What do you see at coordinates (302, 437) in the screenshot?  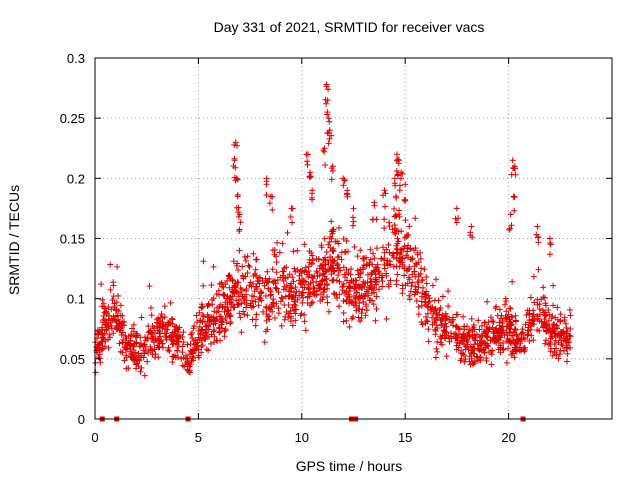 I see `x-tick-label: 10` at bounding box center [302, 437].